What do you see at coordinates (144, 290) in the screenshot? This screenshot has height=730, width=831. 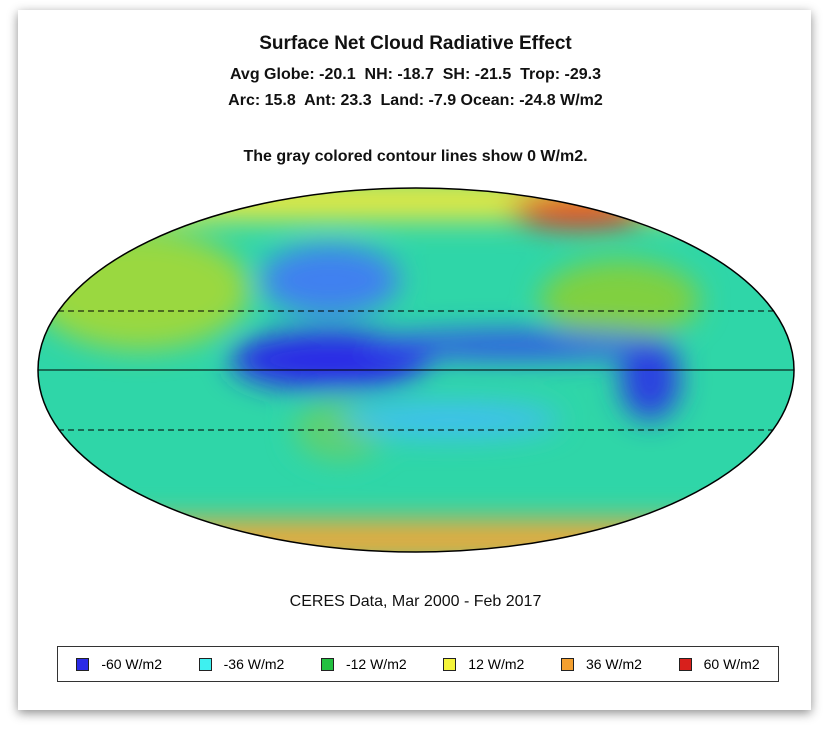 I see `eurasia` at bounding box center [144, 290].